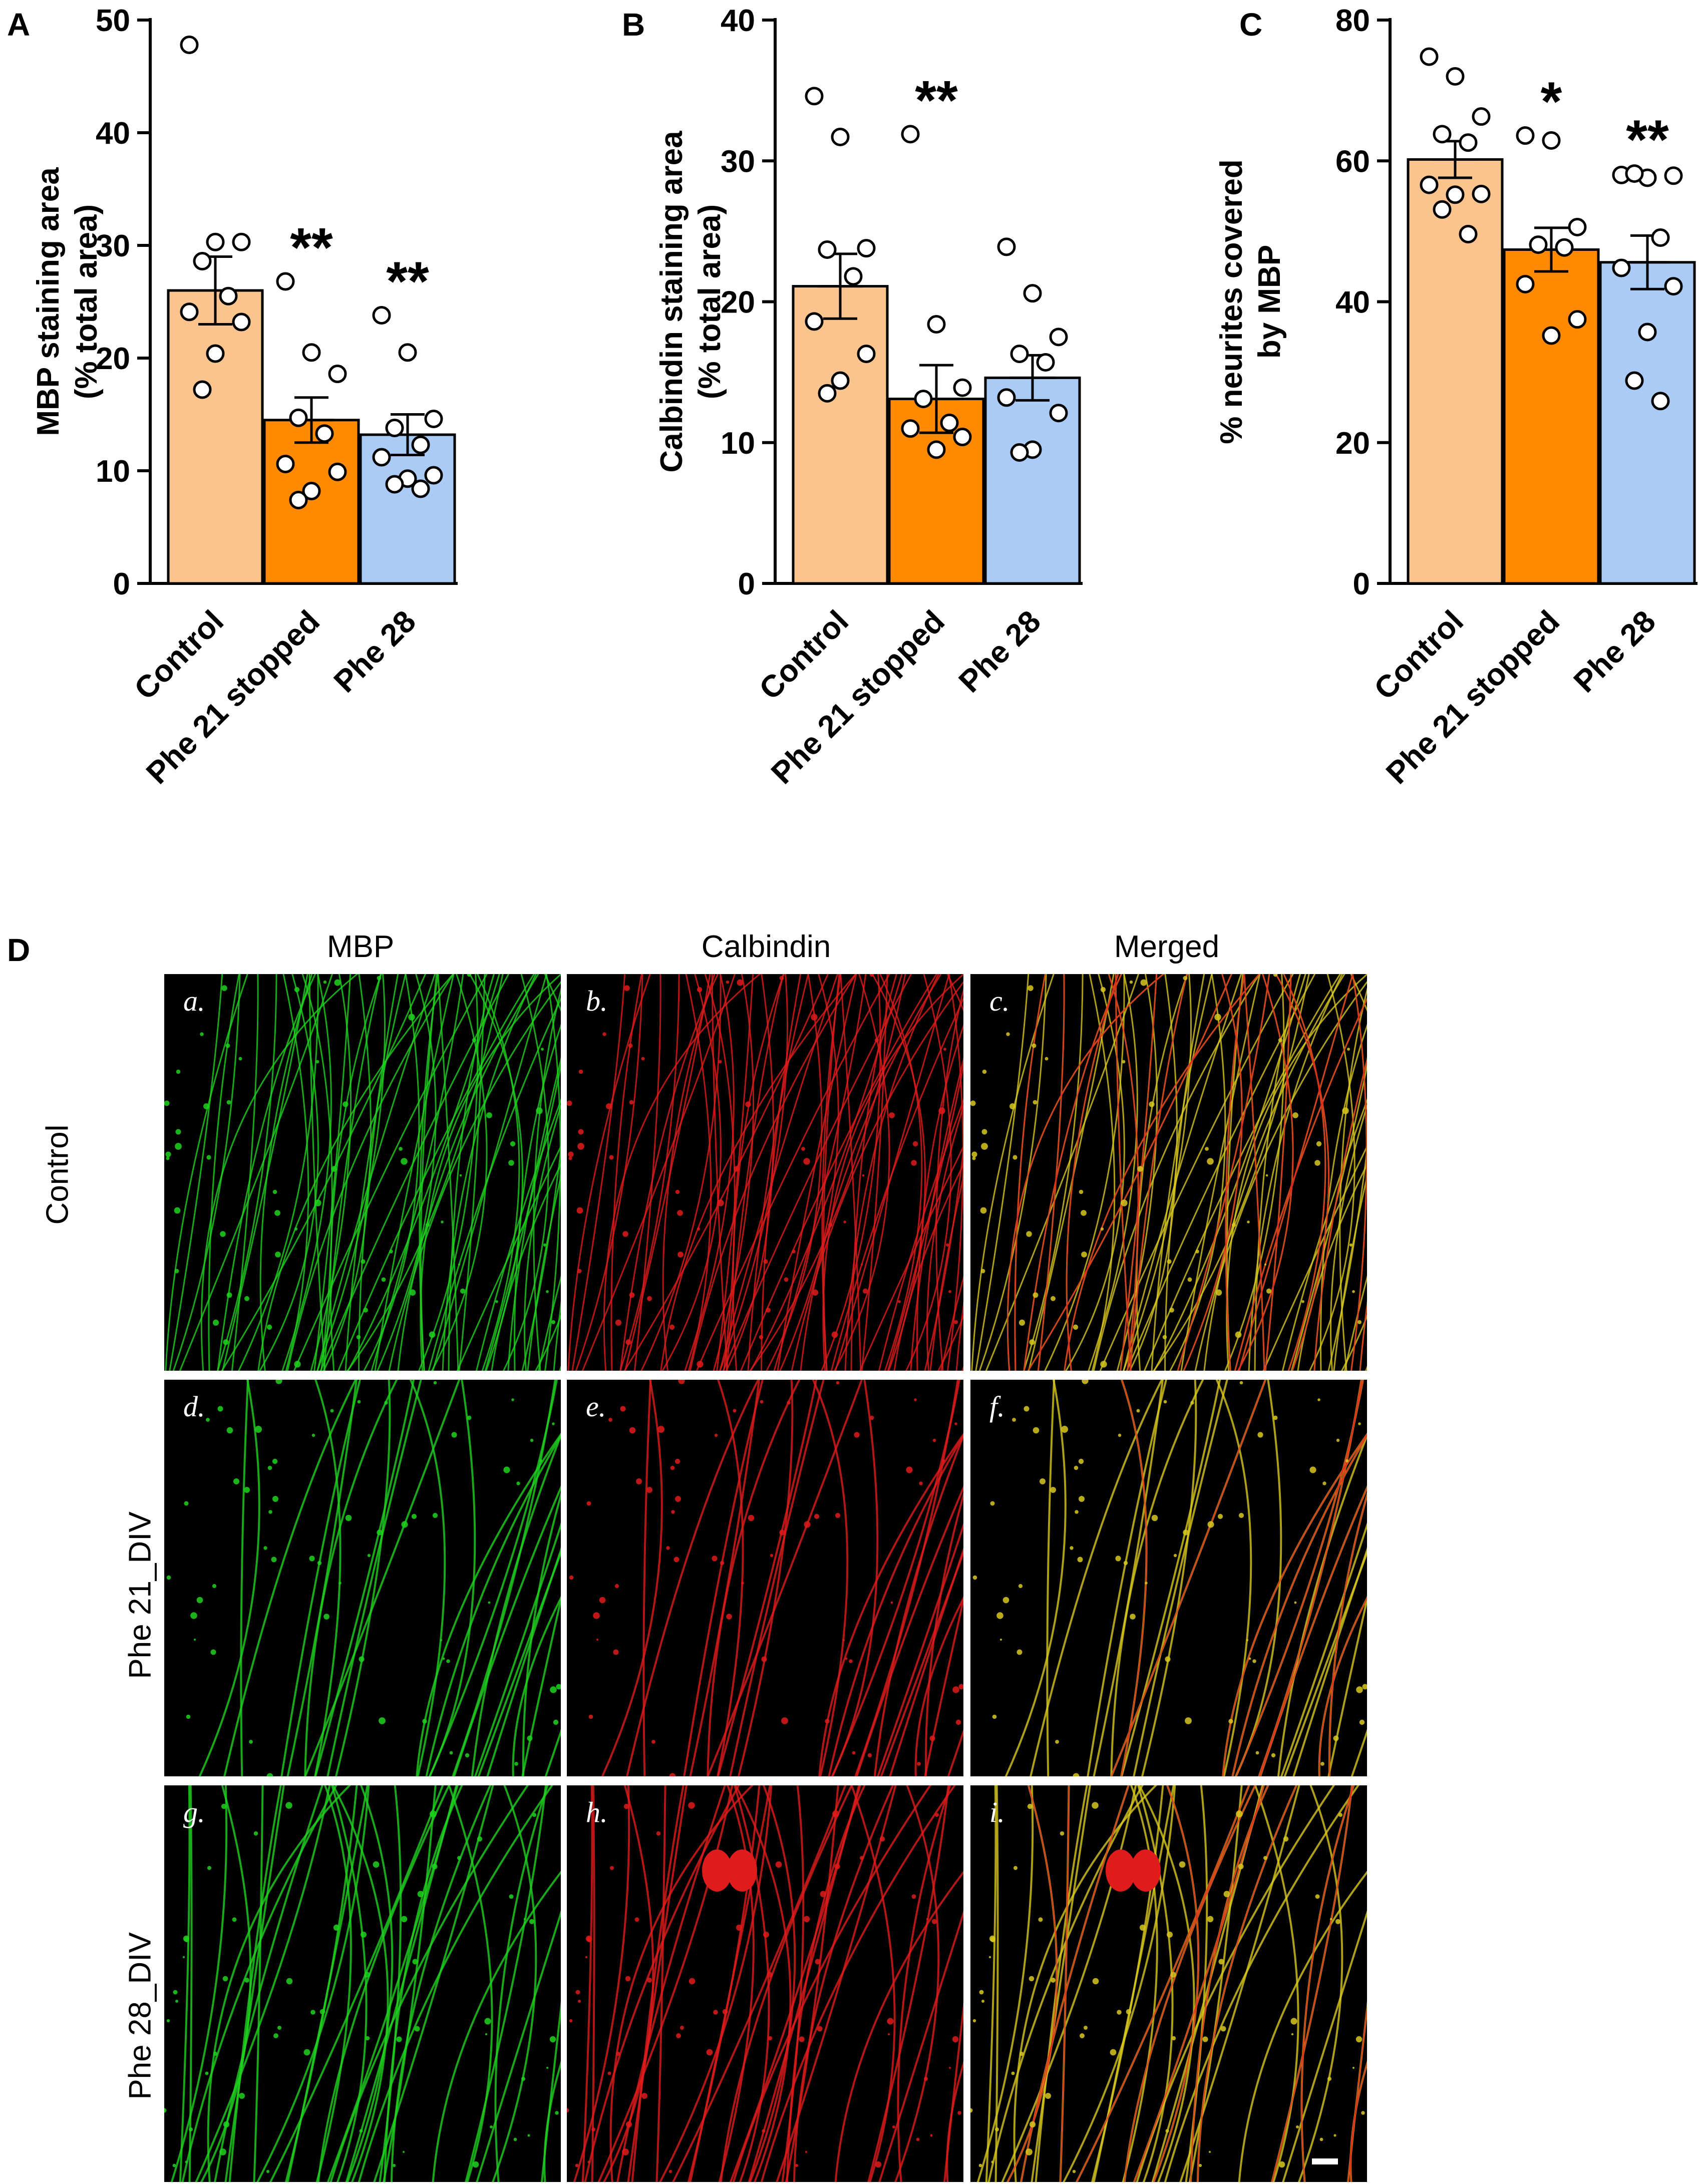 The width and height of the screenshot is (1700, 2184). What do you see at coordinates (1614, 651) in the screenshot?
I see `category-label: Phe 28` at bounding box center [1614, 651].